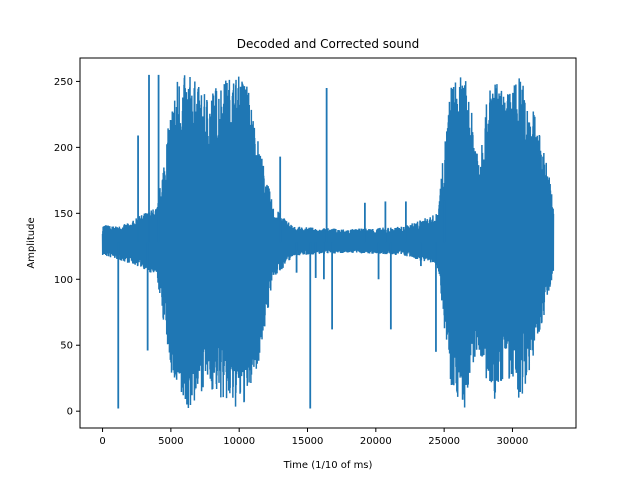  I want to click on y-tick-label: 200, so click(63, 148).